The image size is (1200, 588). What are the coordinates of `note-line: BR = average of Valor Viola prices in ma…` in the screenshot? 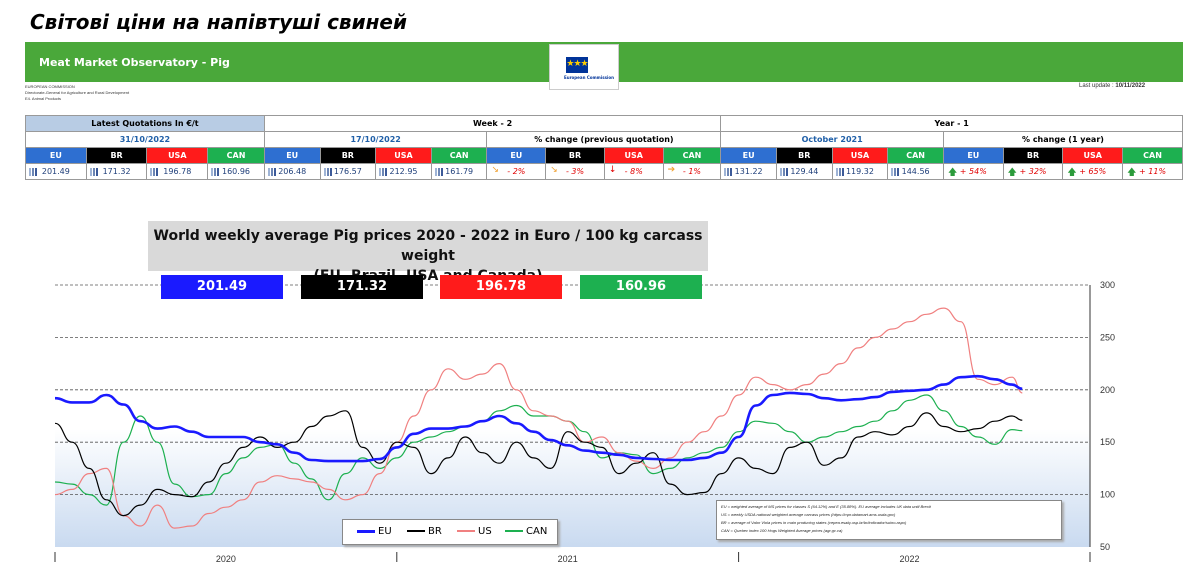 It's located at (814, 522).